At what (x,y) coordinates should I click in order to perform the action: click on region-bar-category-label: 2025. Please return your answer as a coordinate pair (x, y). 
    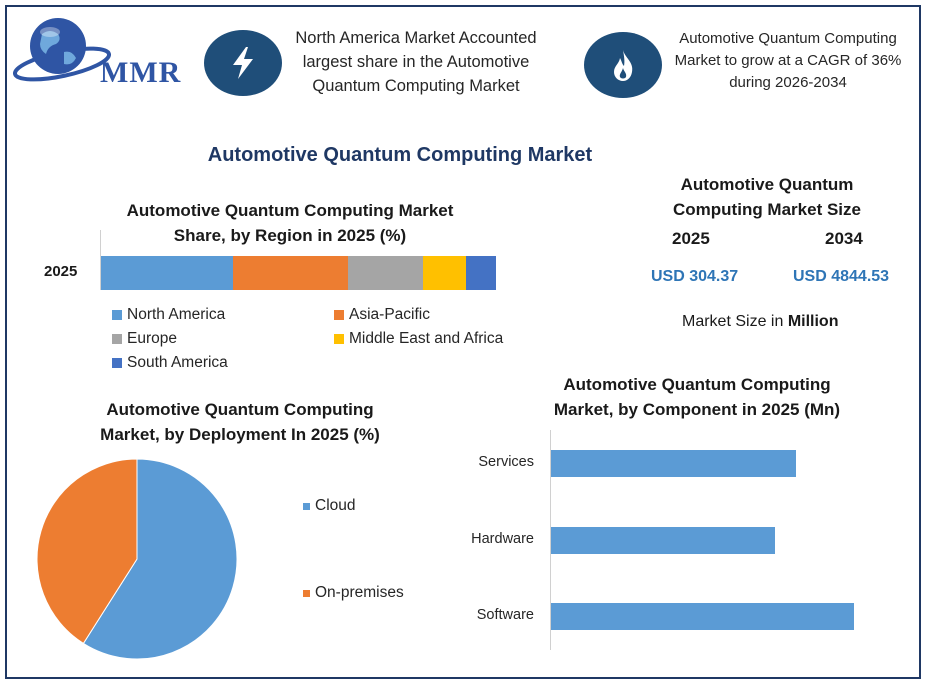
    Looking at the image, I should click on (61, 271).